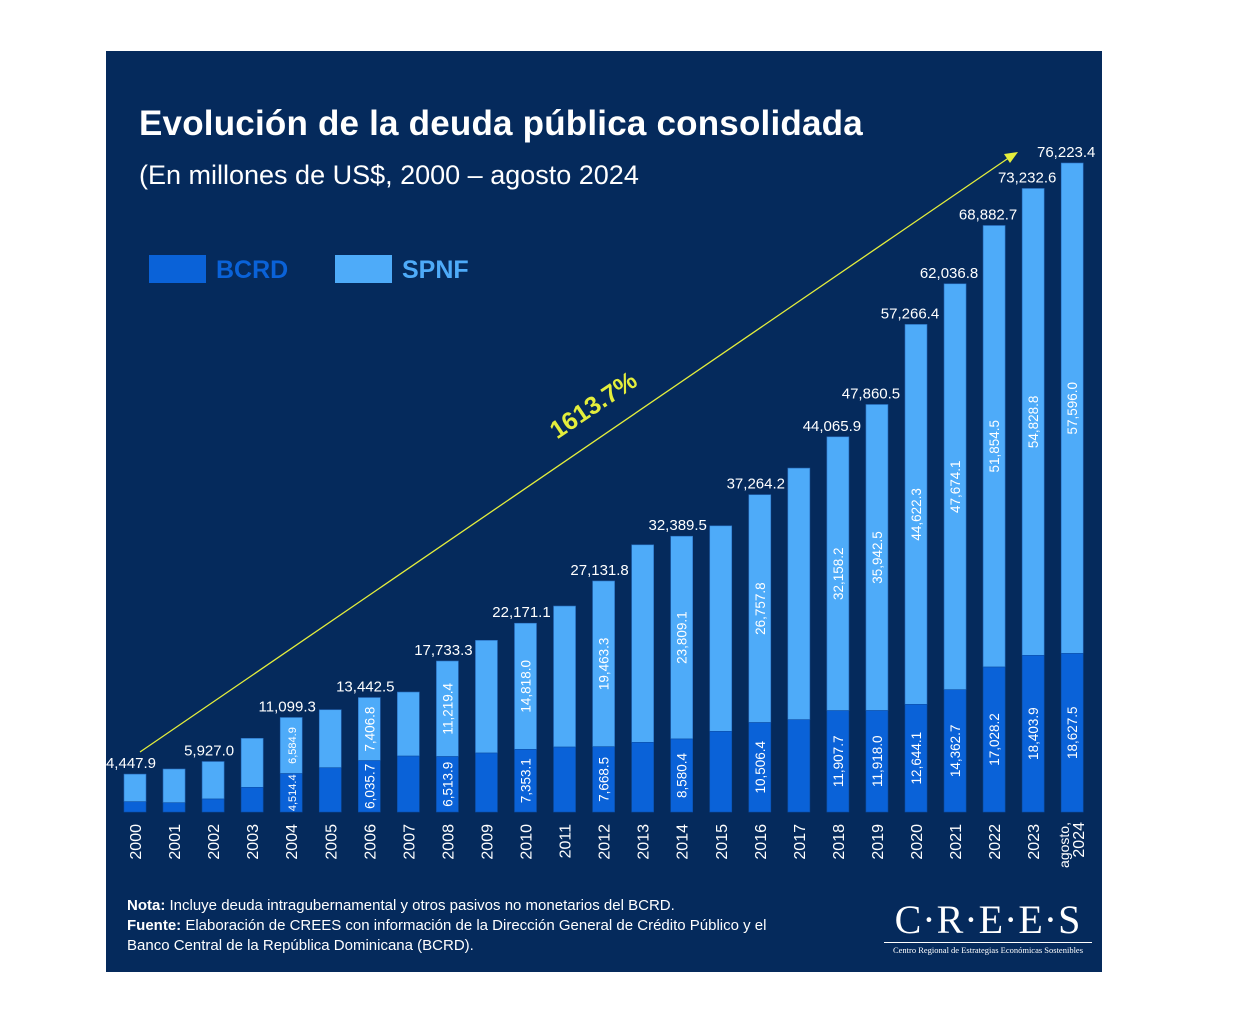 The width and height of the screenshot is (1250, 1034). I want to click on legend-label-bcrd: BCRD, so click(252, 270).